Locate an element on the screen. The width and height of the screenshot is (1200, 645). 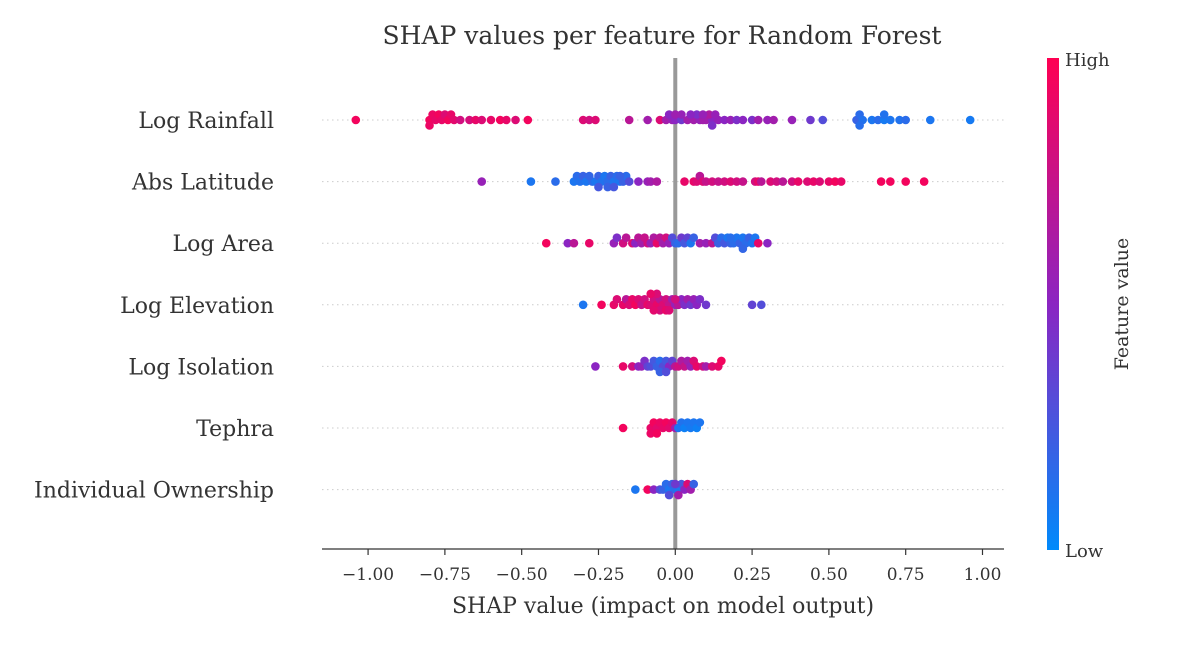
x-tick-label: 0.50 is located at coordinates (829, 575).